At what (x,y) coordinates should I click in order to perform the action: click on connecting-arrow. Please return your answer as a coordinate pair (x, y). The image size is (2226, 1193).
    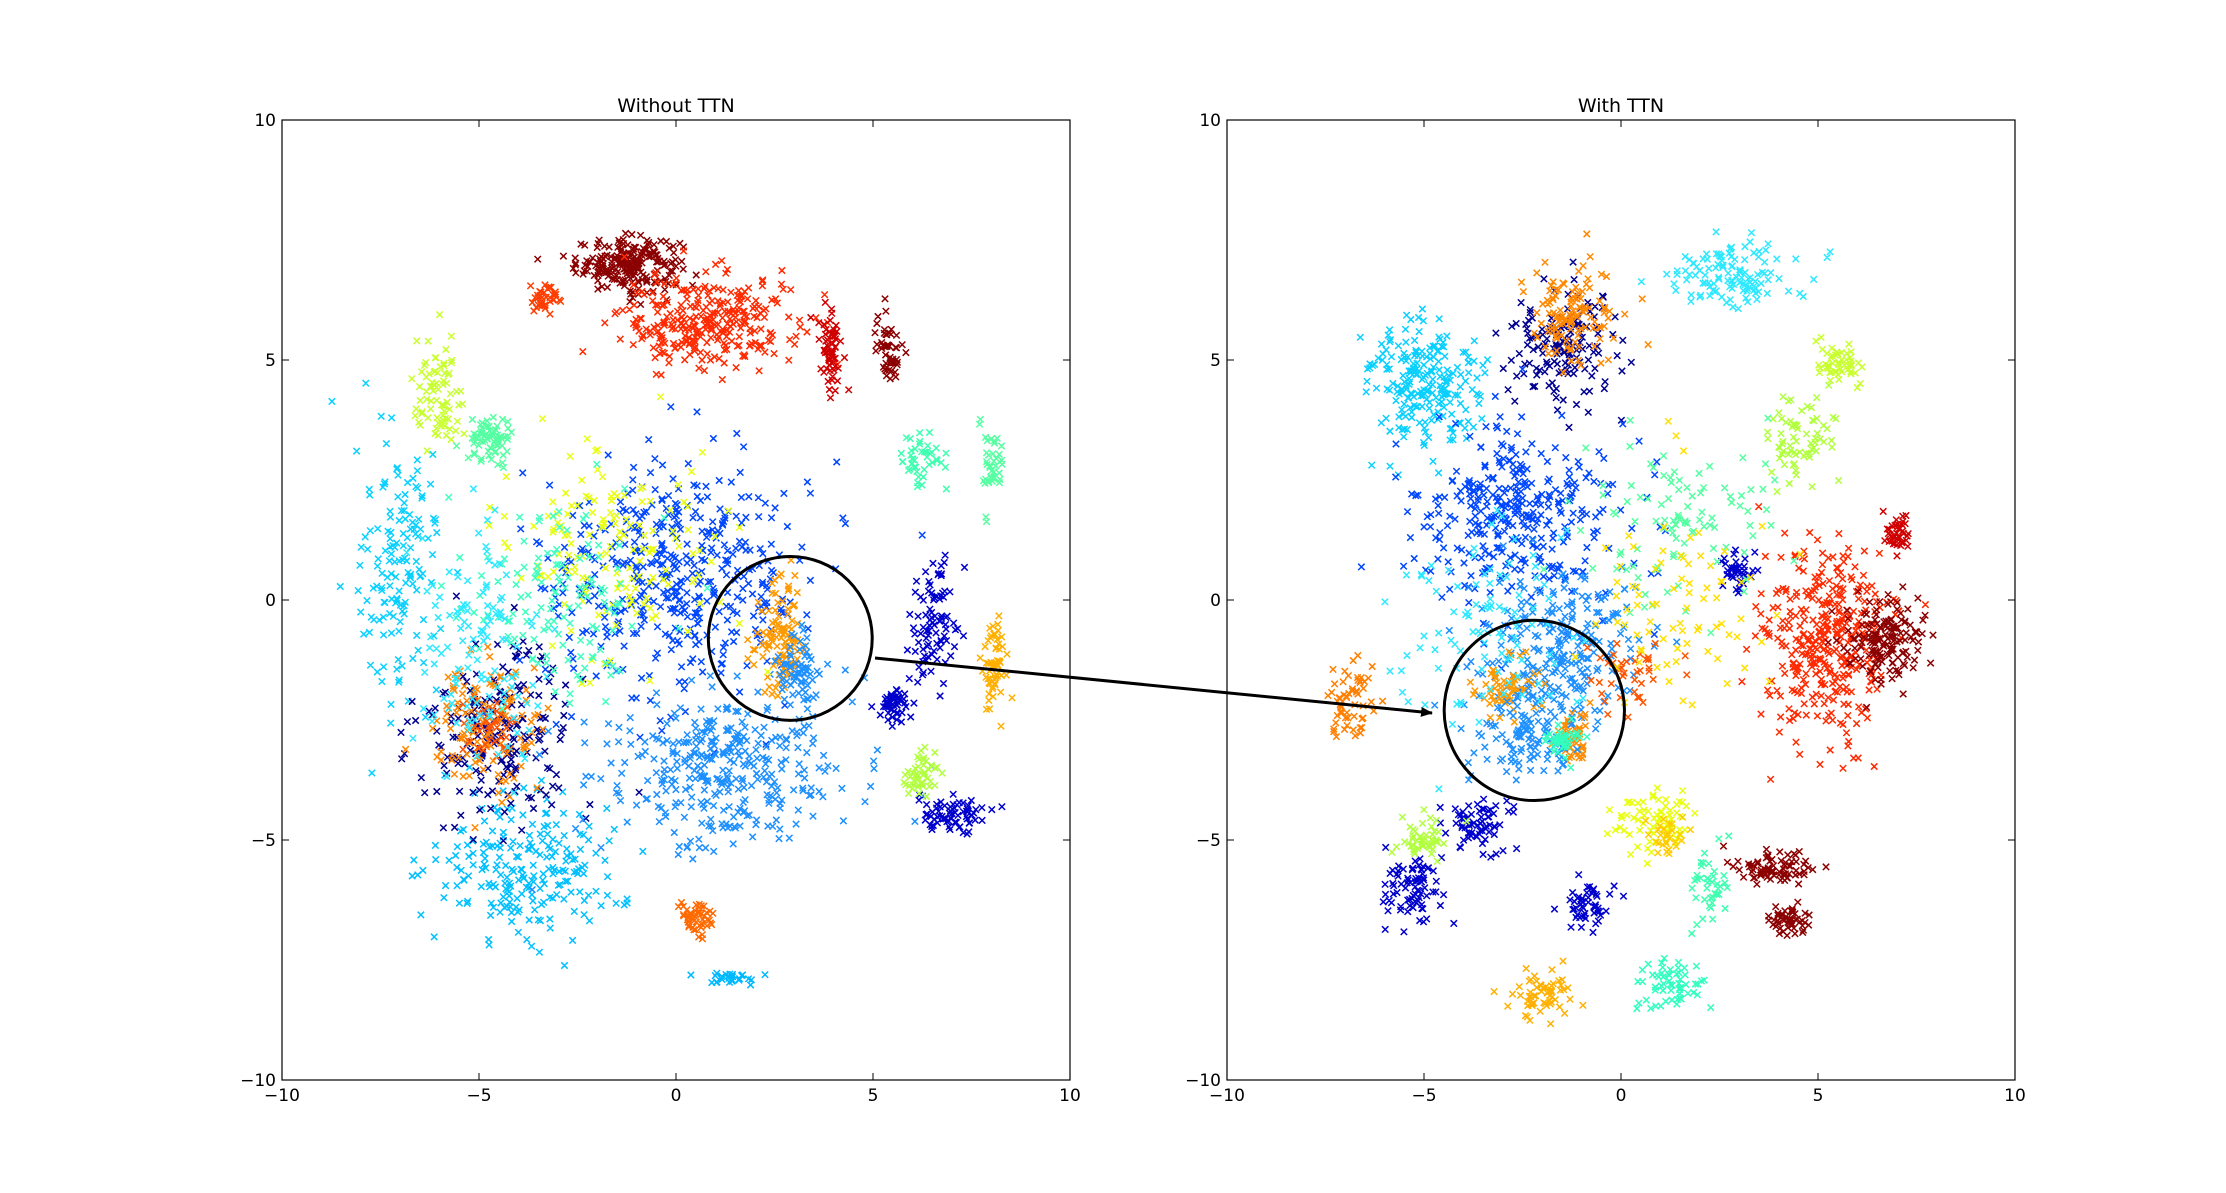
    Looking at the image, I should click on (1153, 686).